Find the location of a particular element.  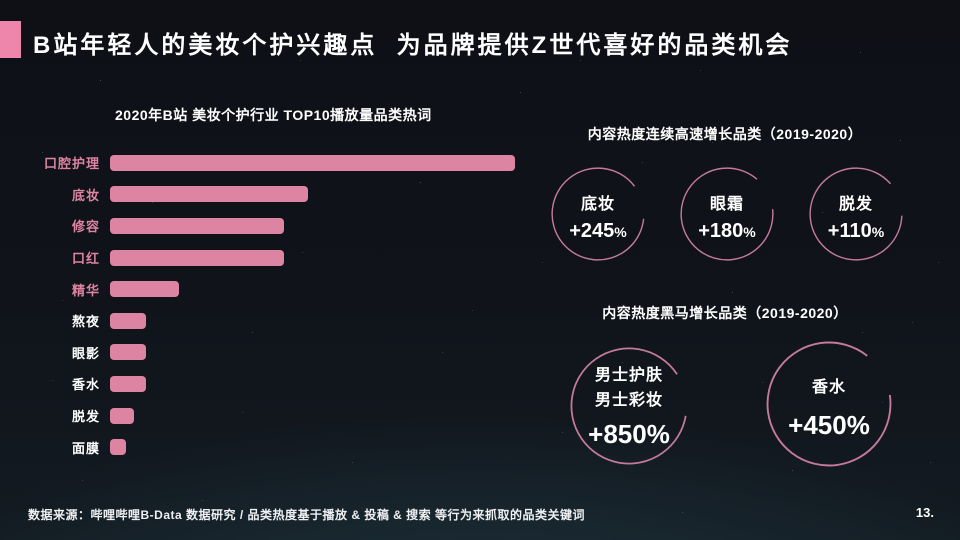

kpi-value: +850% is located at coordinates (629, 434).